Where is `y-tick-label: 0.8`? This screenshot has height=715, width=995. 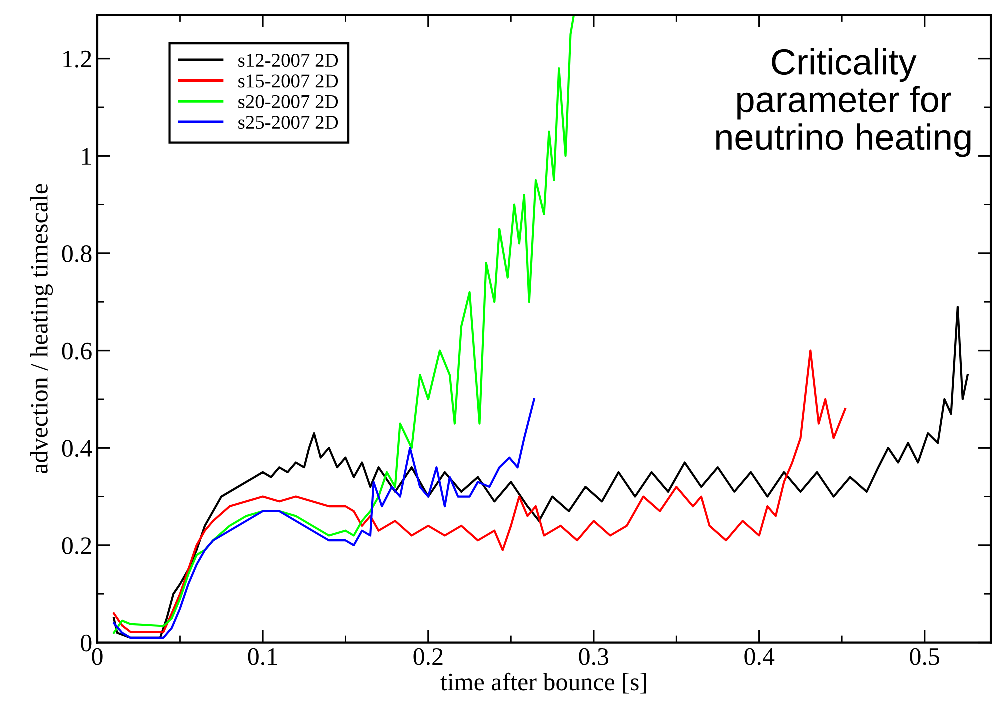
y-tick-label: 0.8 is located at coordinates (77, 254).